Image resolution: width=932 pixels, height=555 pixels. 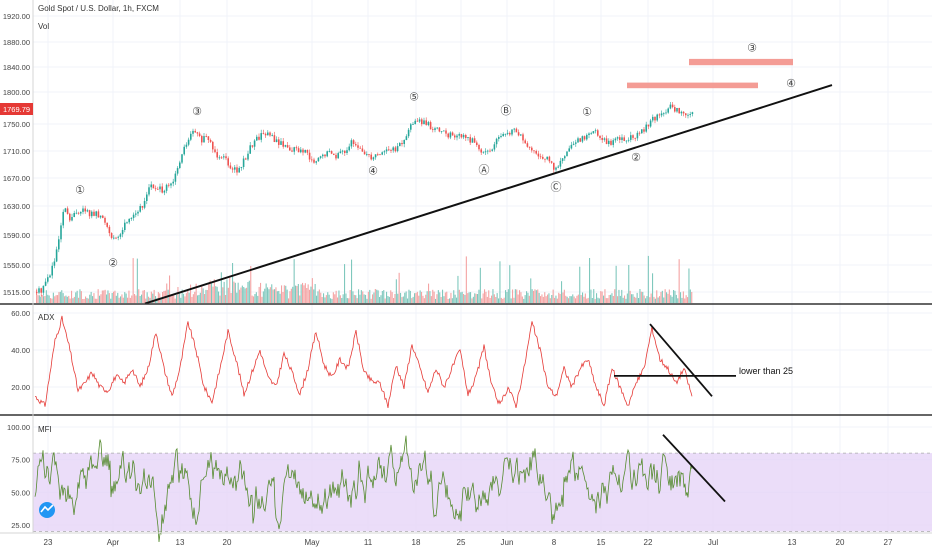 What do you see at coordinates (48, 542) in the screenshot?
I see `x-tick-label: 23` at bounding box center [48, 542].